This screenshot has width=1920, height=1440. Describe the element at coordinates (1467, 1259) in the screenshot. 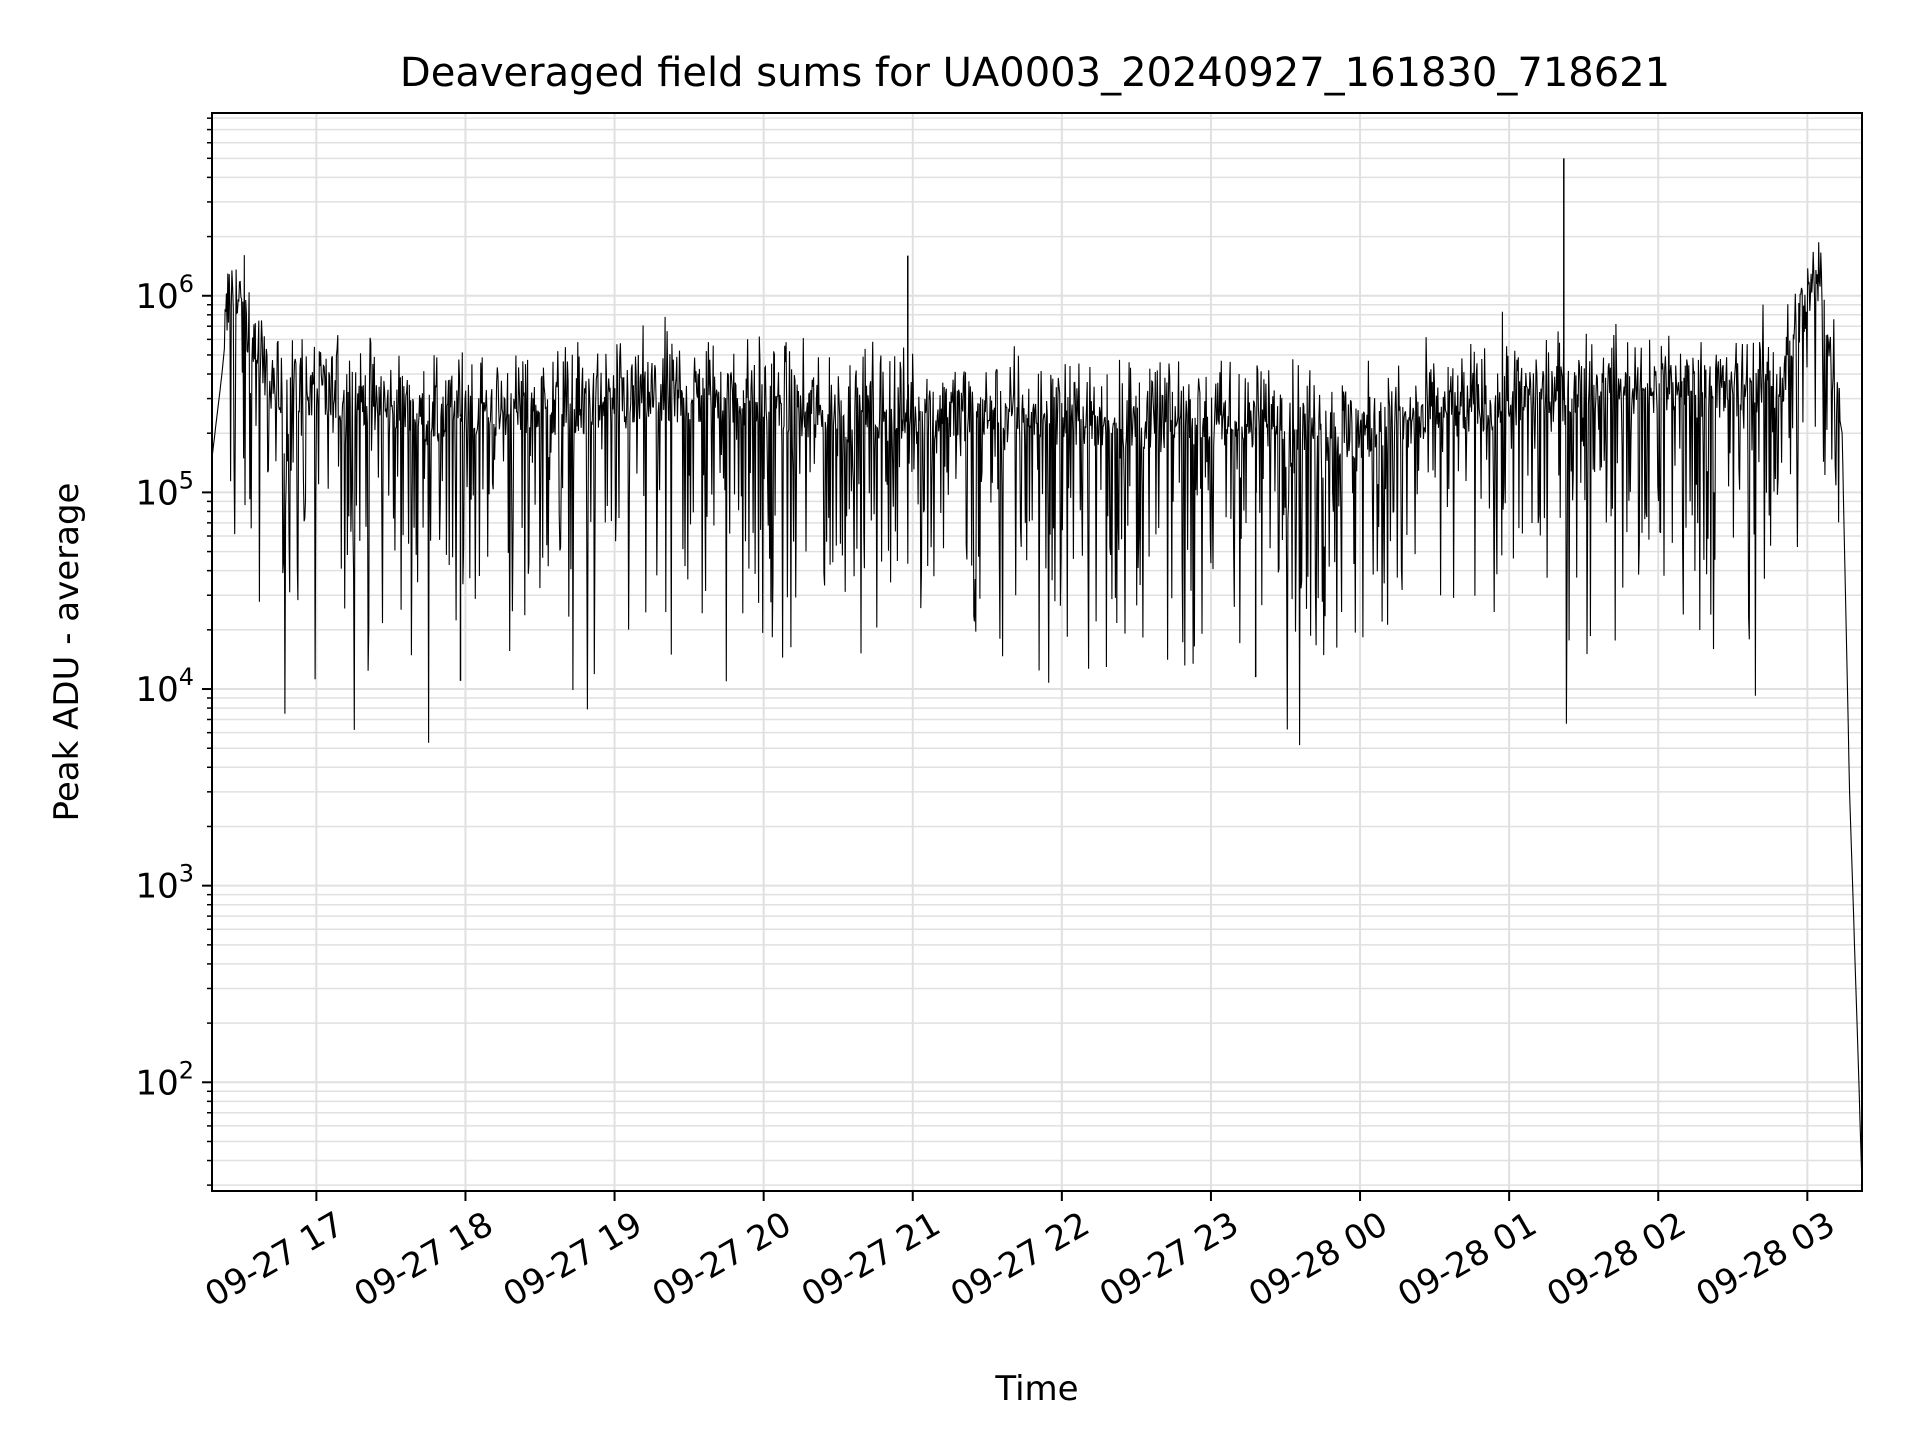

I see `x-tick-label: 09-28 01` at that location.